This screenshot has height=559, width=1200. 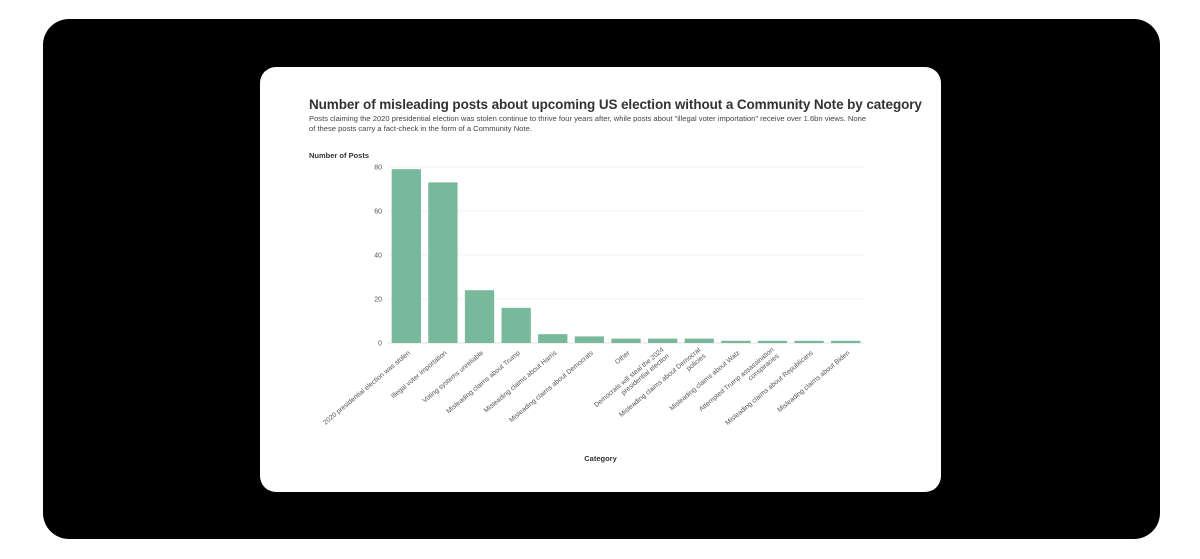 What do you see at coordinates (600, 458) in the screenshot?
I see `x-axis-label: Category` at bounding box center [600, 458].